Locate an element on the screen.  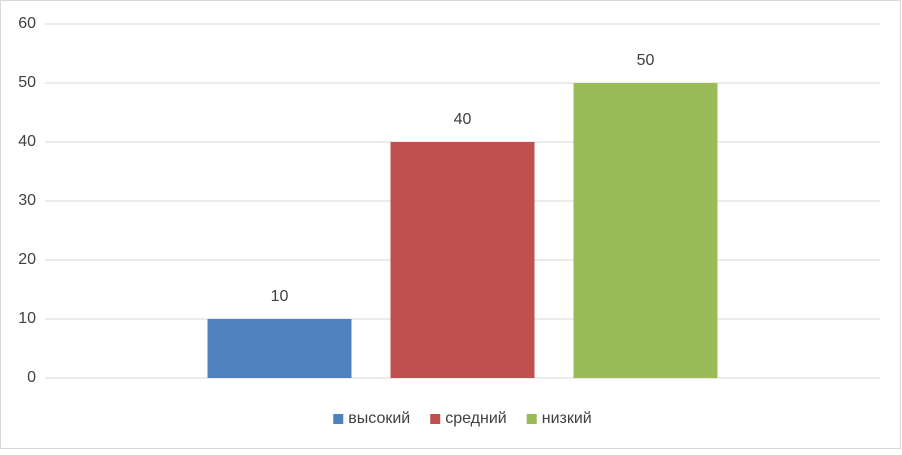
data-label: 40 is located at coordinates (463, 119).